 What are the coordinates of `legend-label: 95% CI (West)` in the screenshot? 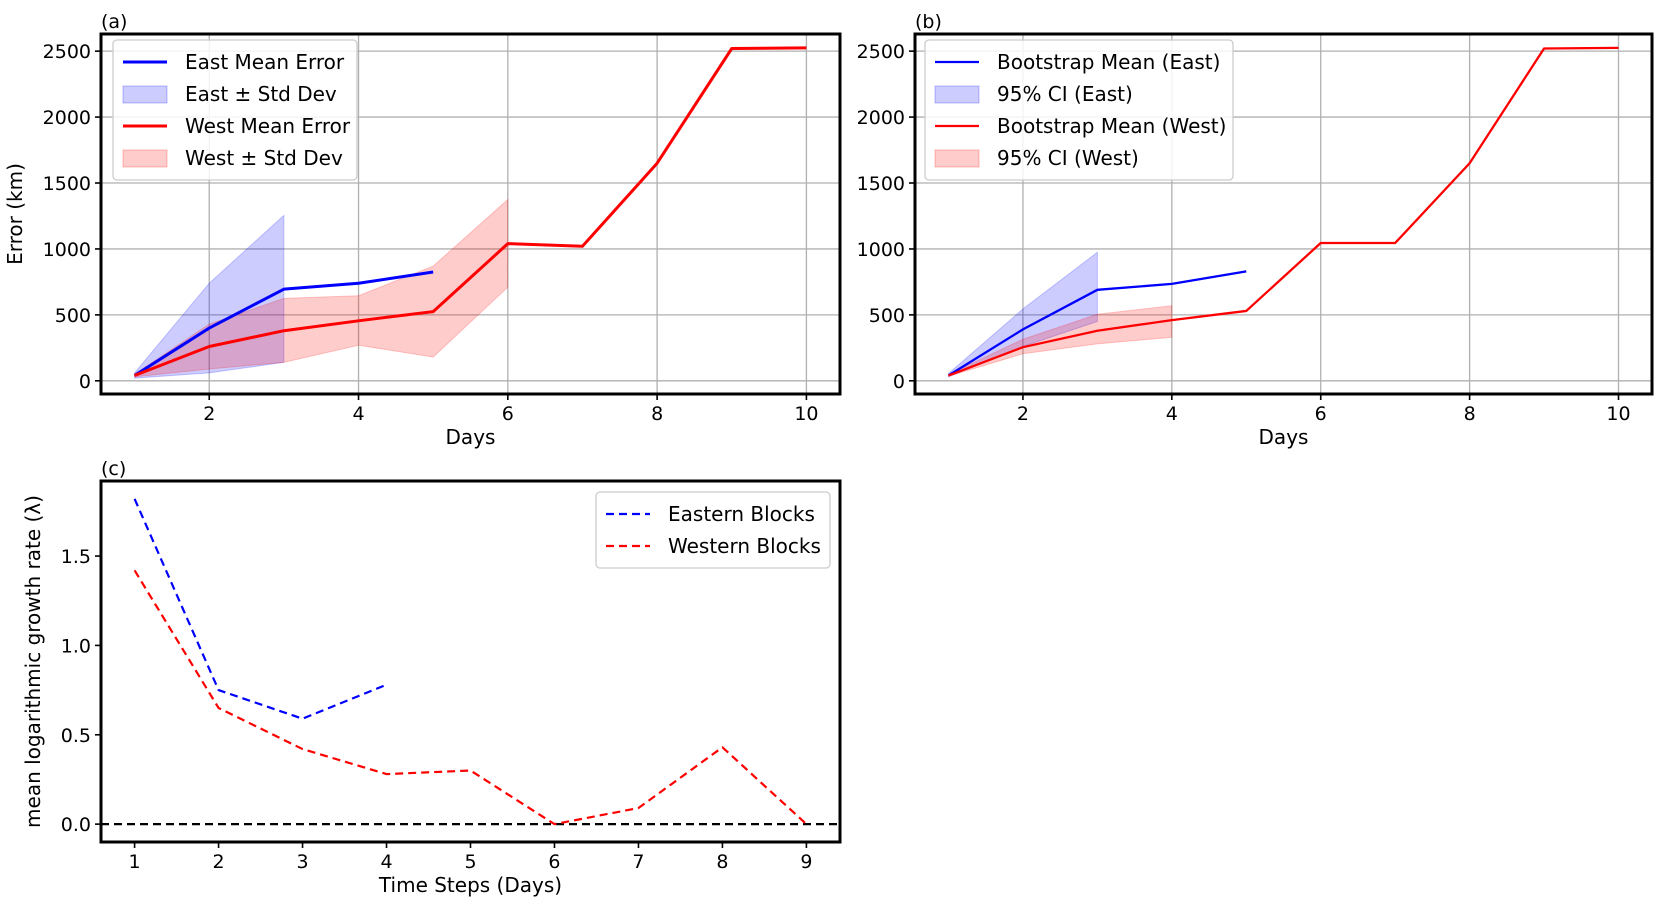 It's located at (1068, 158).